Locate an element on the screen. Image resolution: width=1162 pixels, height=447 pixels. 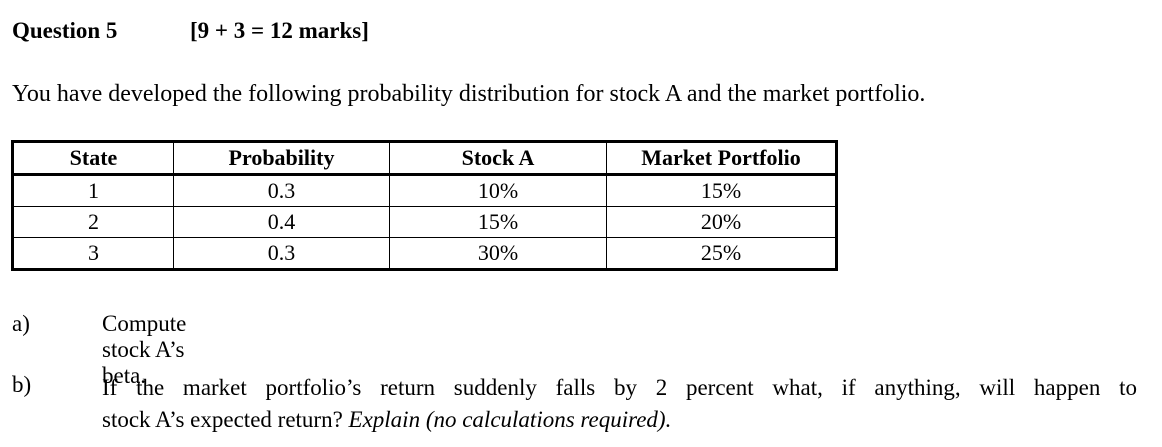
table-row: 3 0.3 30% 25% is located at coordinates (424, 253).